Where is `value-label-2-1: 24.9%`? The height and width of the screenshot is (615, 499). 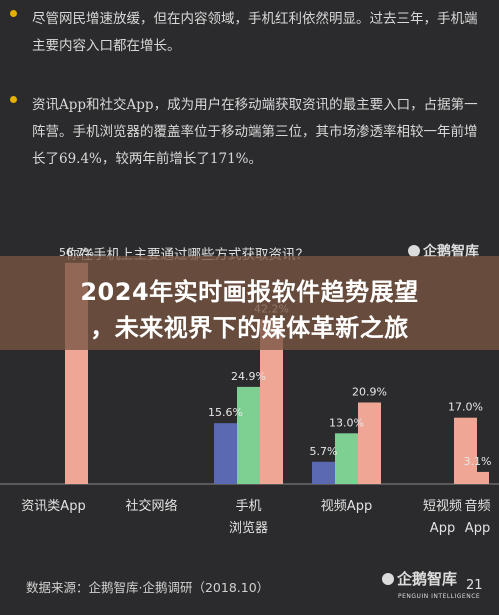
value-label-2-1: 24.9% is located at coordinates (248, 376).